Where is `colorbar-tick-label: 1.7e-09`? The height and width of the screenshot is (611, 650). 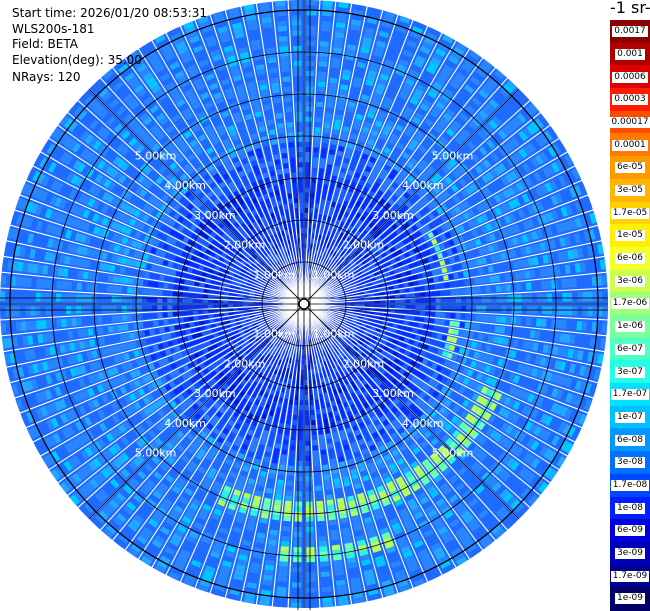 colorbar-tick-label: 1.7e-09 is located at coordinates (630, 576).